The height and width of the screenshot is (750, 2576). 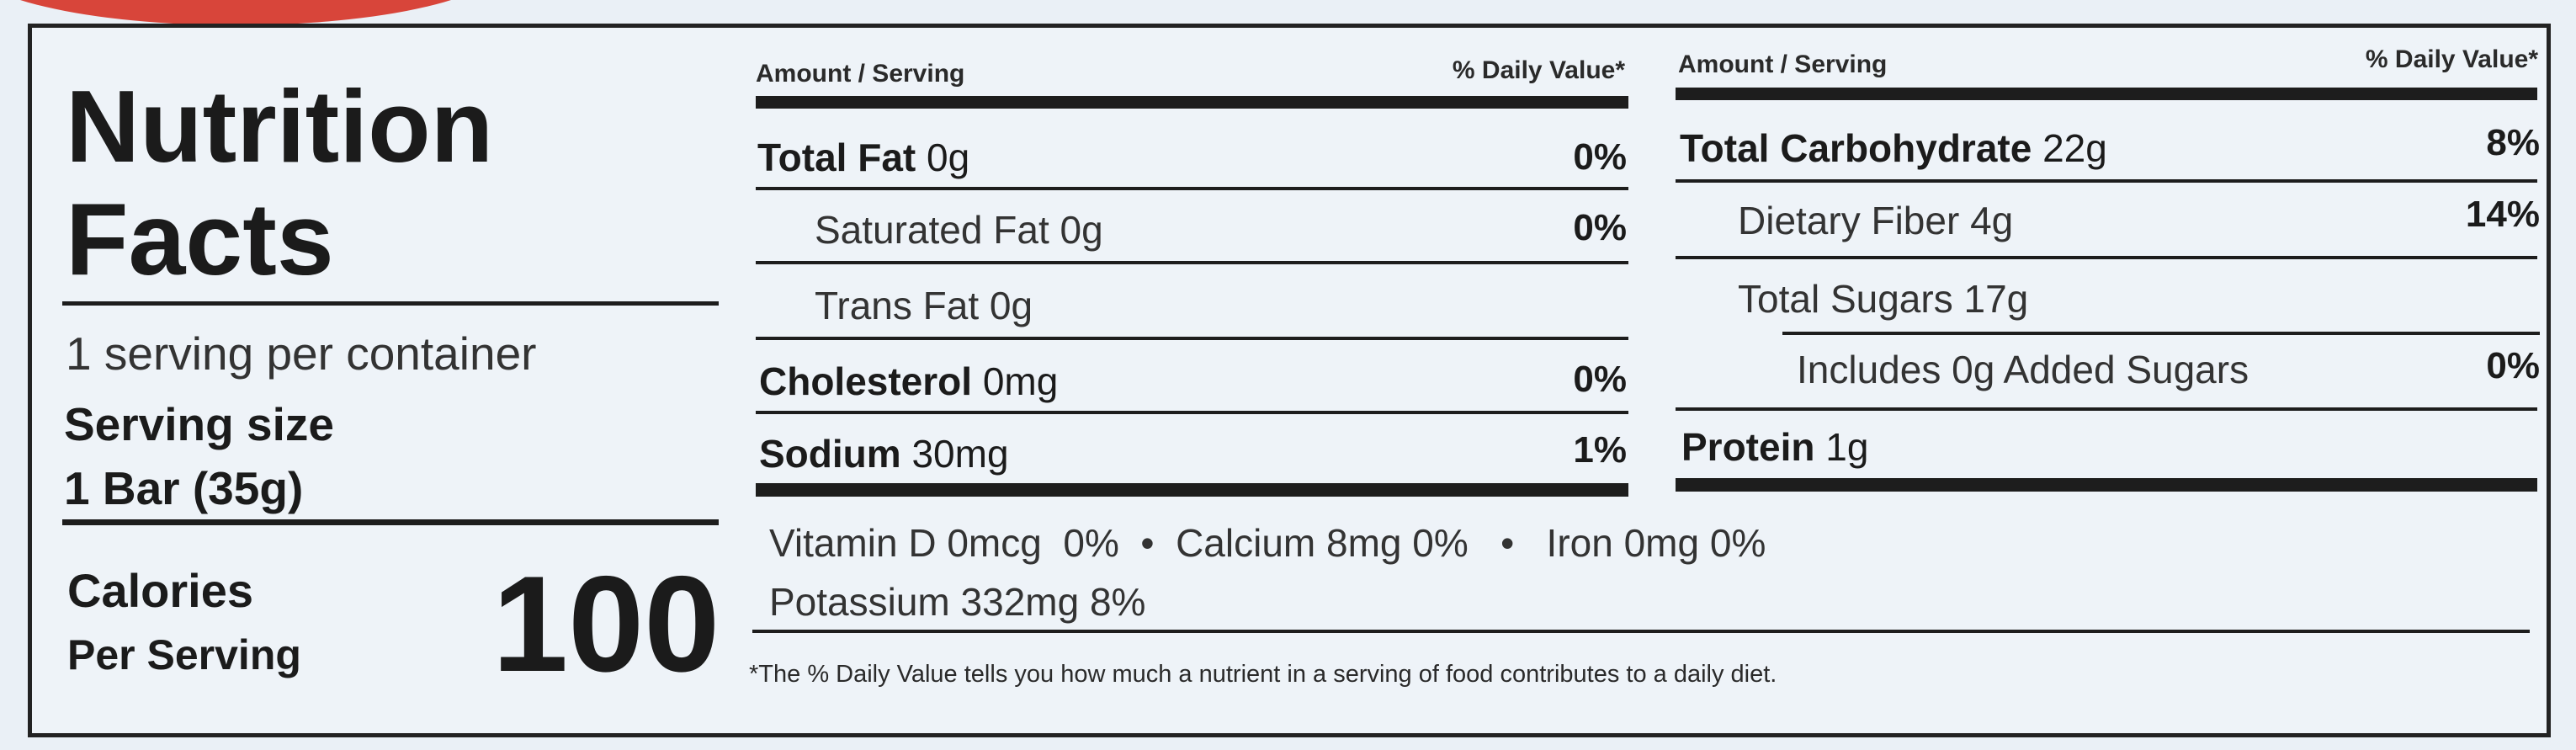 I want to click on nutrient-dietary-fiber: Dietary Fiber 4g, so click(x=1876, y=221).